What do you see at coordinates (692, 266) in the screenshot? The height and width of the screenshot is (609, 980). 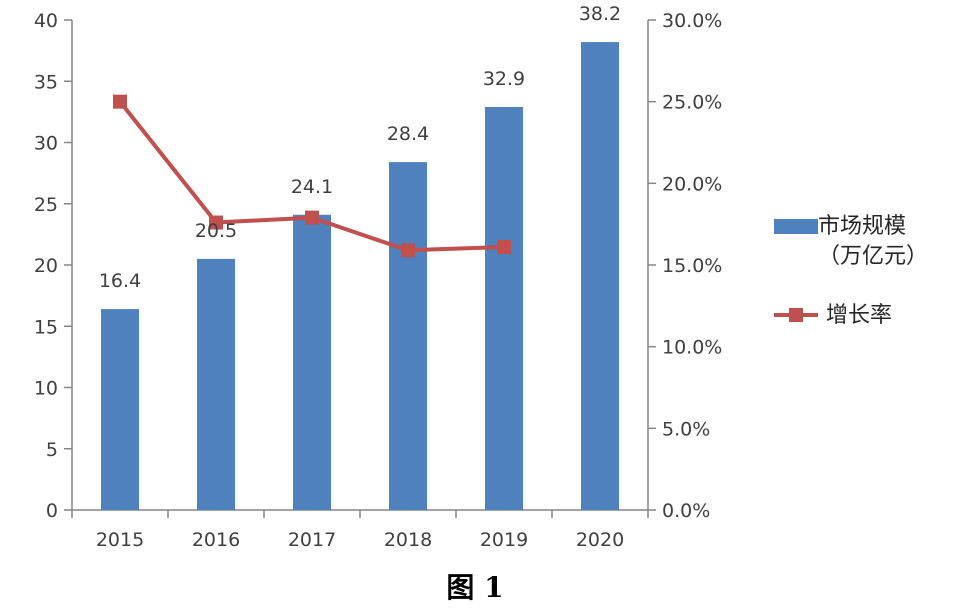 I see `y-right-tick-label: 15.0%` at bounding box center [692, 266].